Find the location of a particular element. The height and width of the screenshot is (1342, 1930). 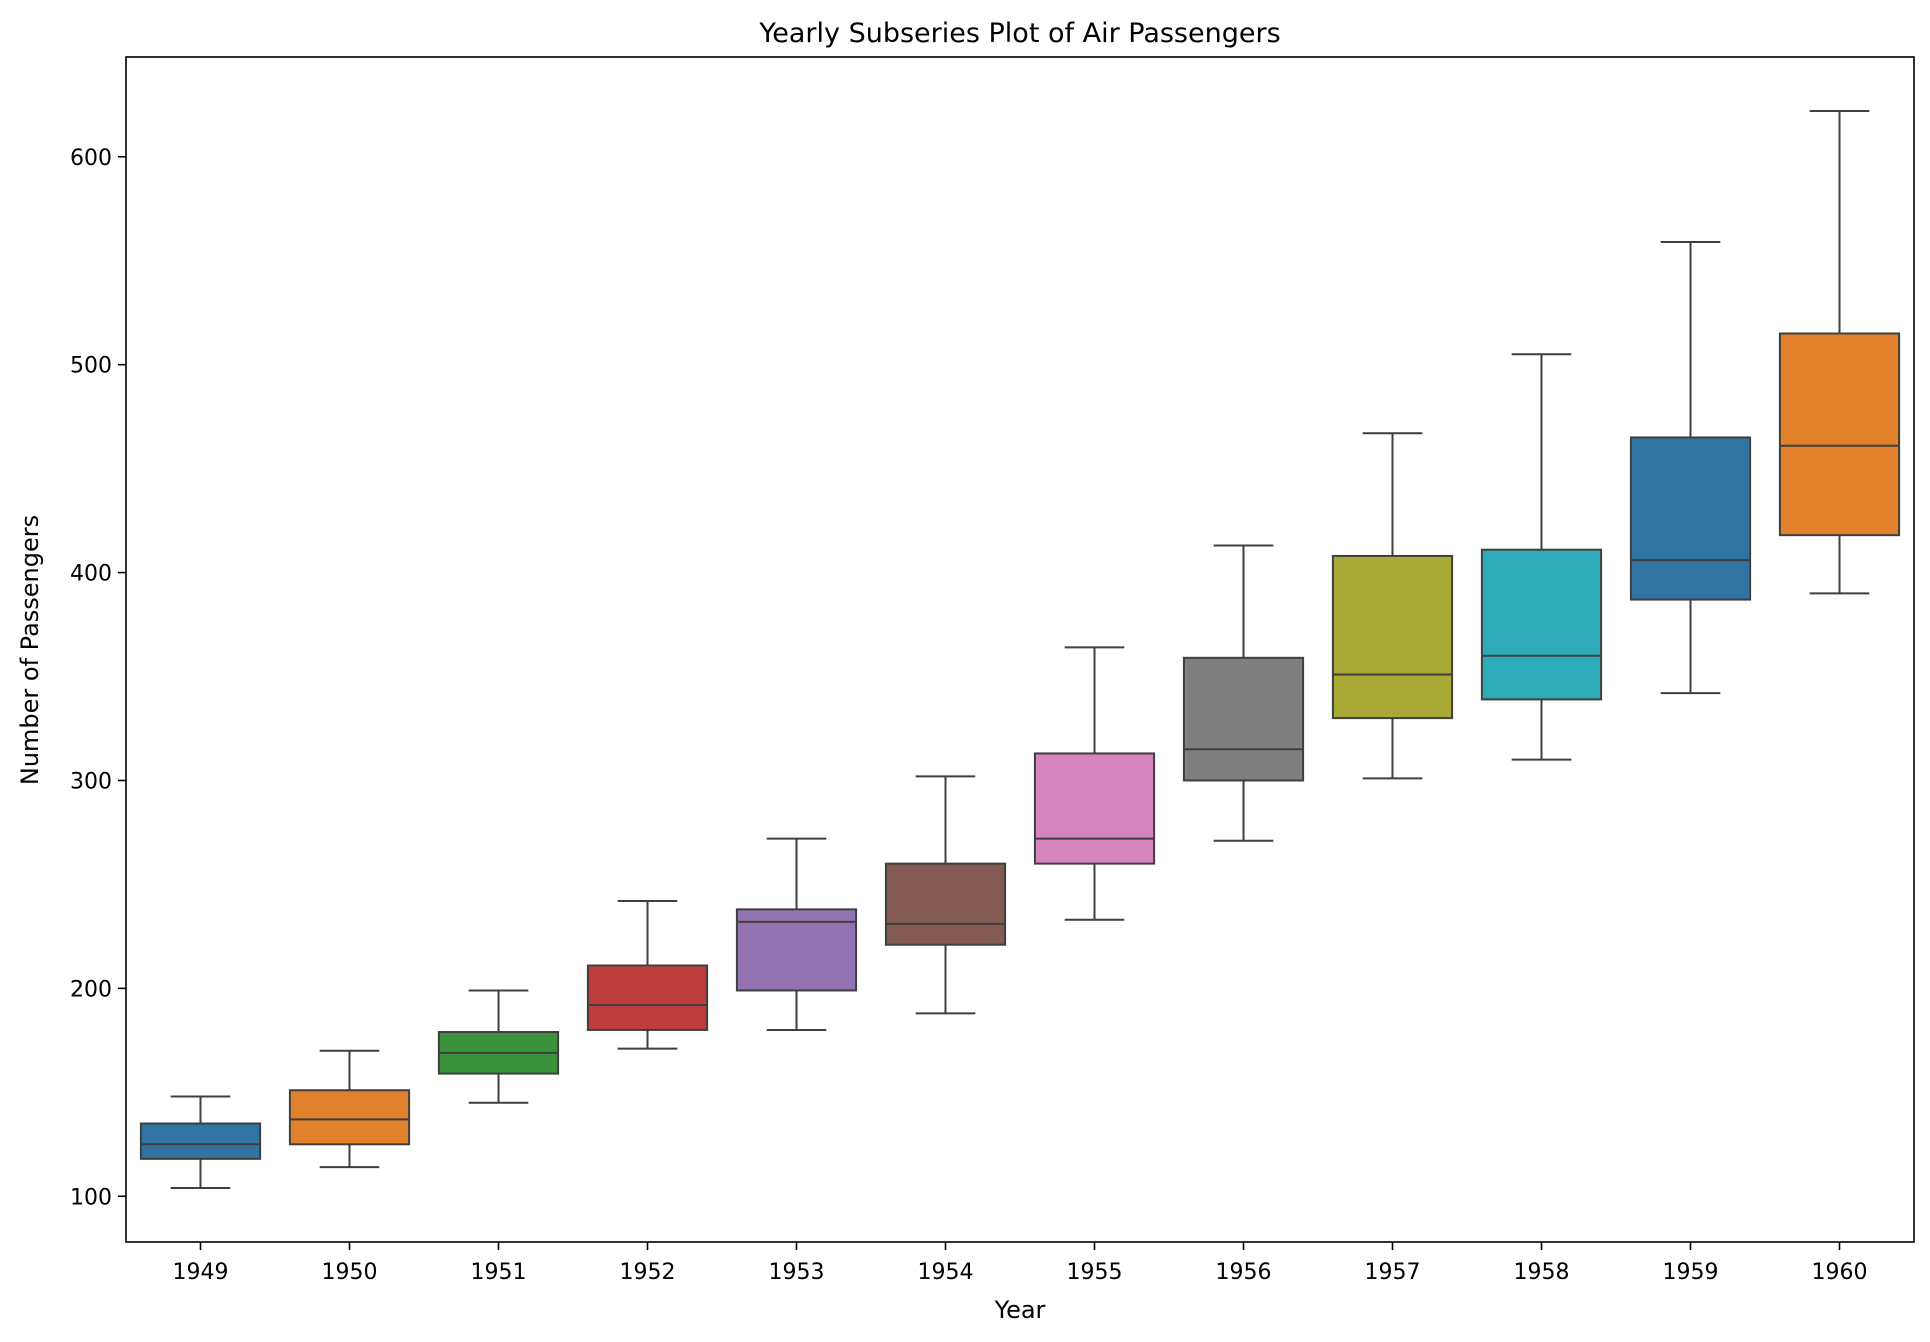

box-1959 is located at coordinates (1690, 468).